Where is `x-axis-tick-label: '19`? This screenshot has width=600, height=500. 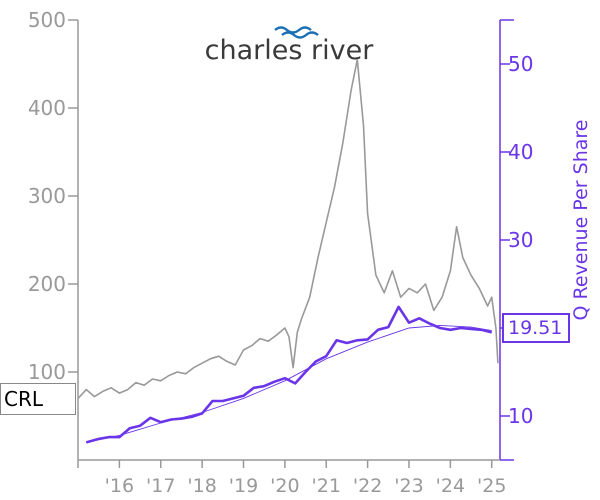 x-axis-tick-label: '19 is located at coordinates (243, 486).